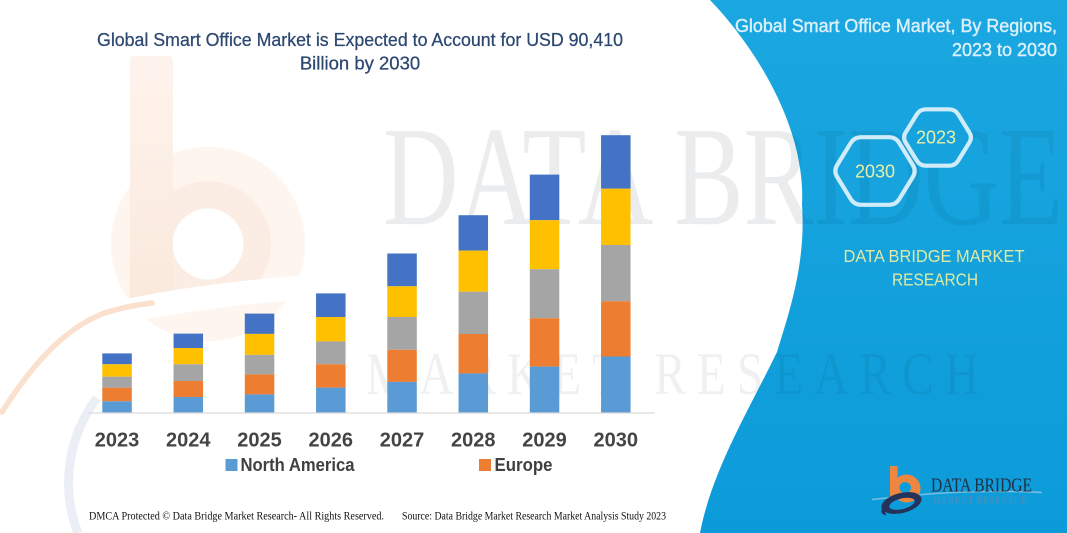 Image resolution: width=1067 pixels, height=533 pixels. What do you see at coordinates (360, 63) in the screenshot?
I see `svg-text: Billion by 2030` at bounding box center [360, 63].